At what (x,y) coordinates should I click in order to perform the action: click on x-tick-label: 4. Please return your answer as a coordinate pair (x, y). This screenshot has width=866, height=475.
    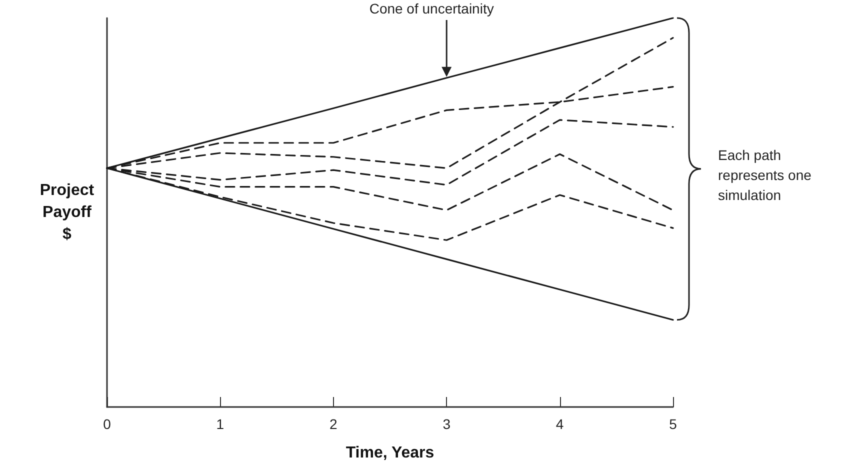
    Looking at the image, I should click on (560, 424).